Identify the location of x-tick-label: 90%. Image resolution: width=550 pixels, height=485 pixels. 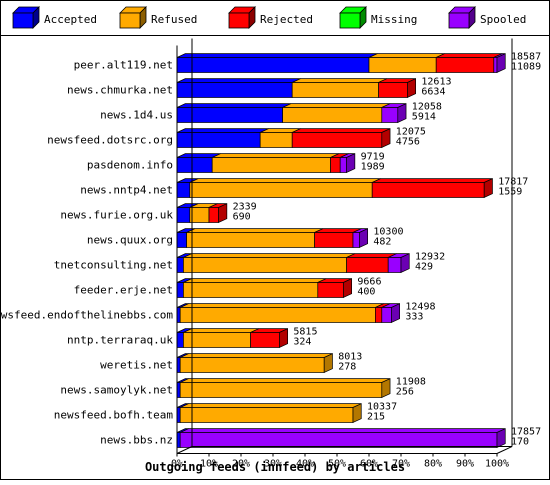
(465, 464).